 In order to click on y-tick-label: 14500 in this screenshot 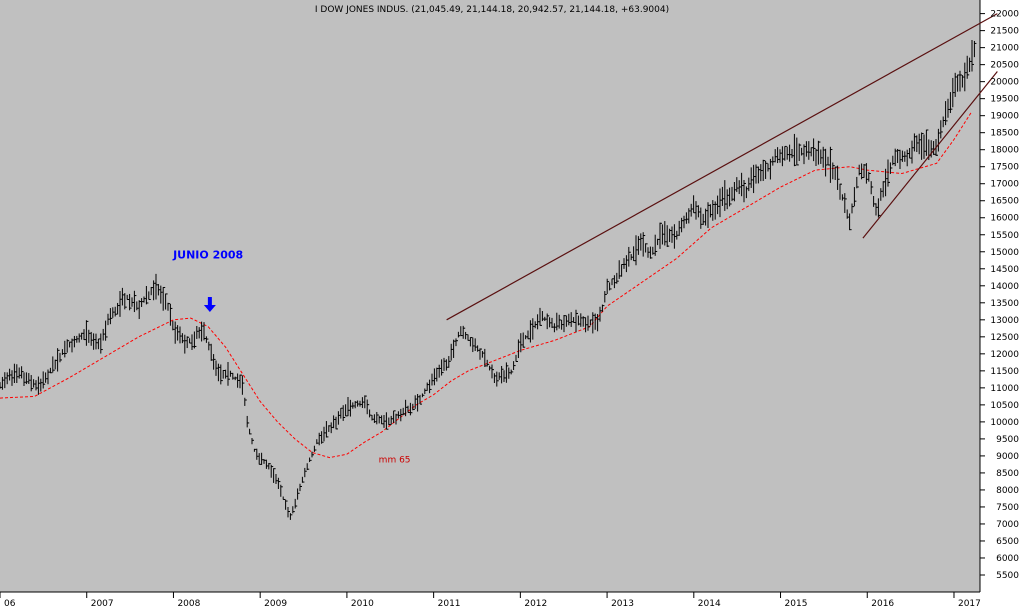, I will do `click(1004, 270)`.